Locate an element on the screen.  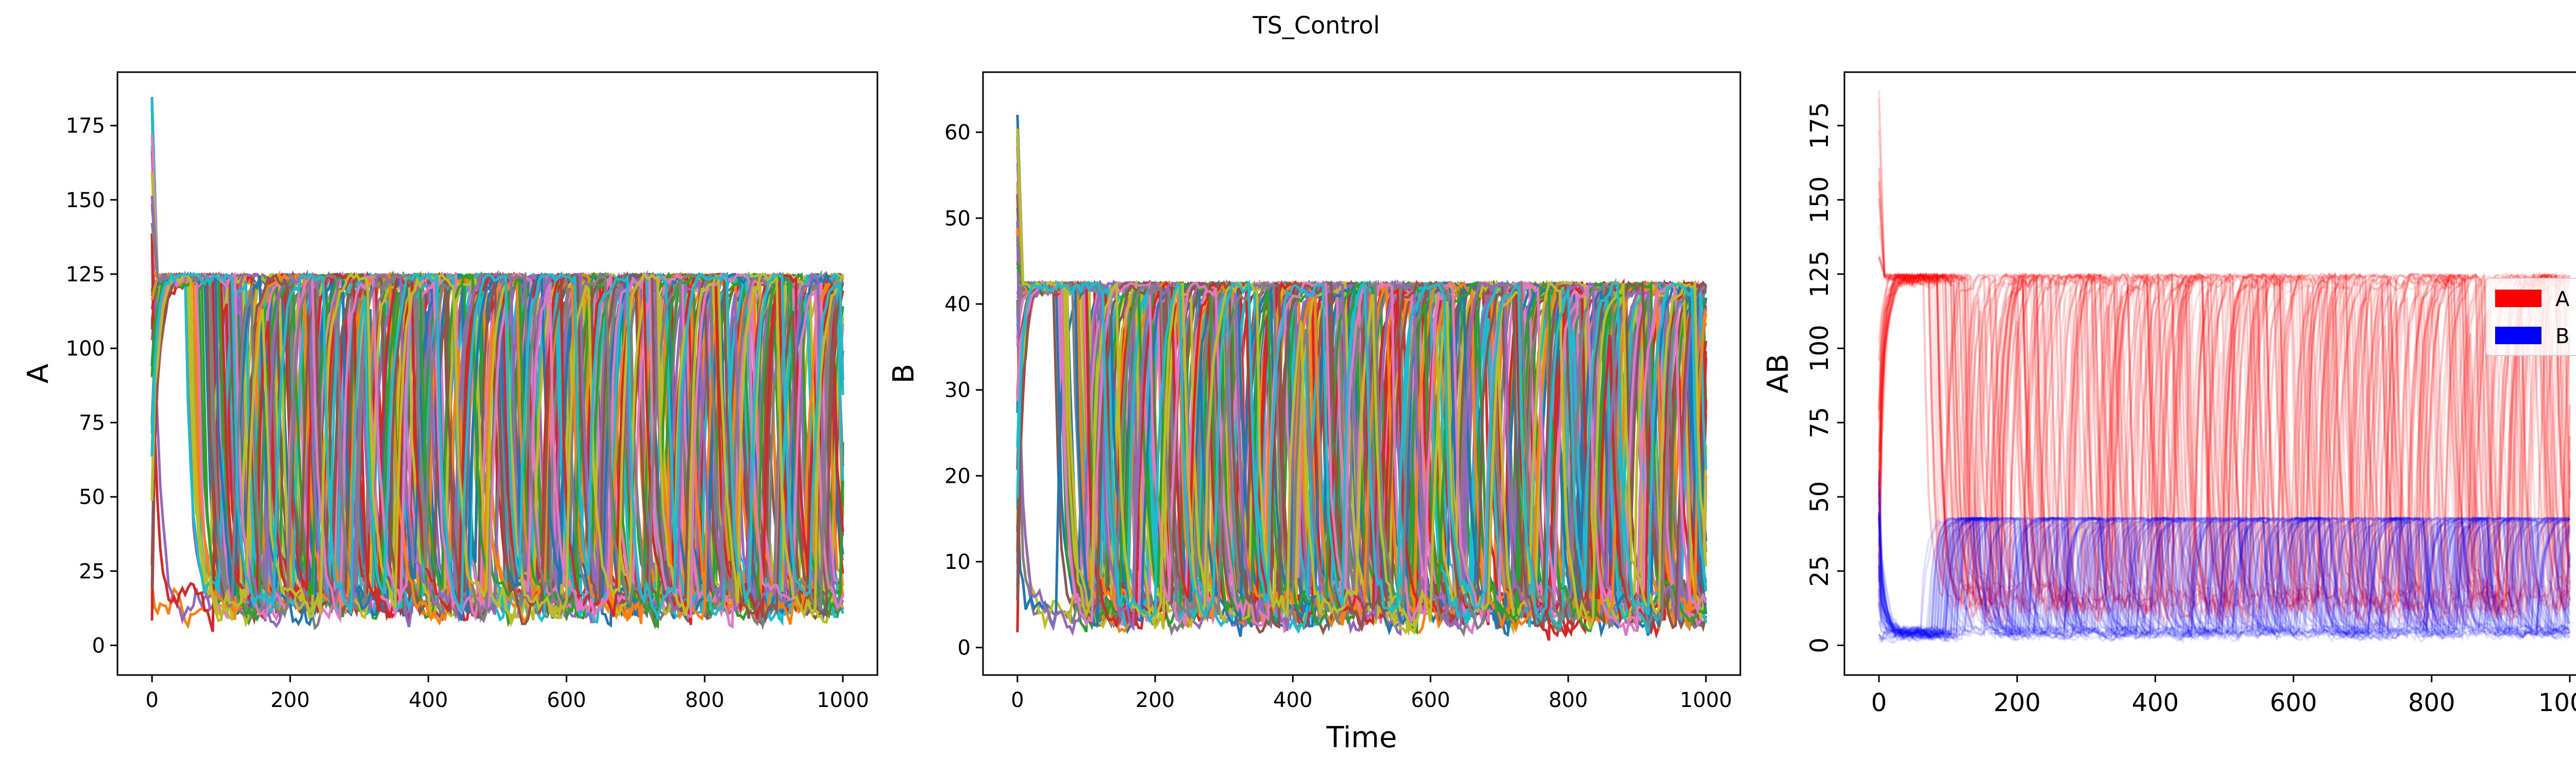
legend: AB is located at coordinates (2530, 317).